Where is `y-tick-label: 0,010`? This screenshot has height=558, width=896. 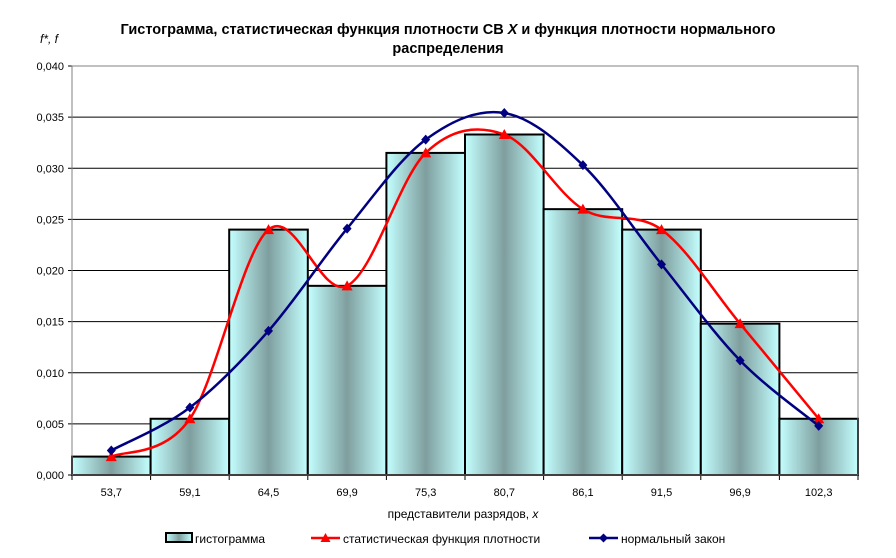
y-tick-label: 0,010 is located at coordinates (50, 374).